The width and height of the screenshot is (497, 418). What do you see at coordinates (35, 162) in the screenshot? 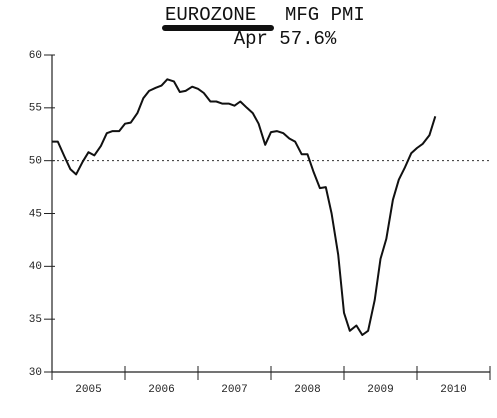
I see `y-tick-label: 50` at bounding box center [35, 162].